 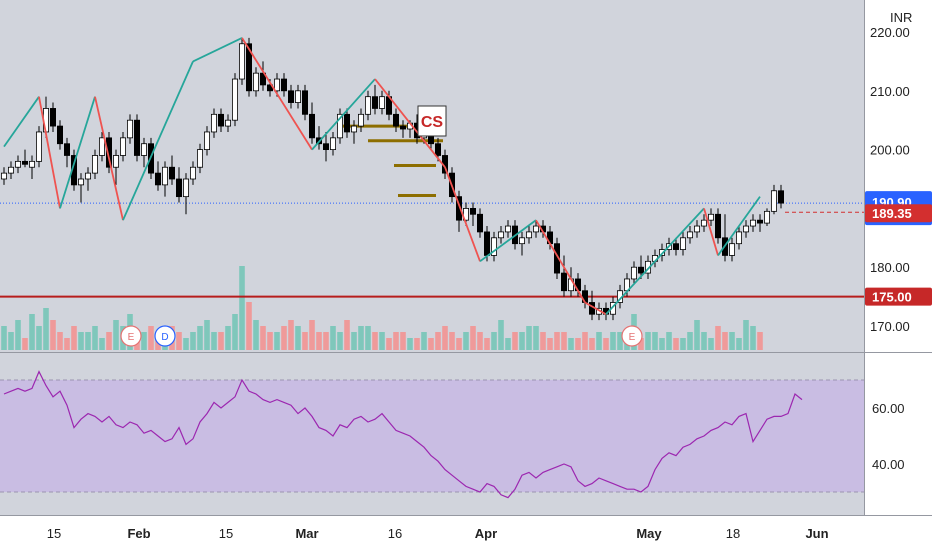 What do you see at coordinates (890, 91) in the screenshot?
I see `price-tick-label: 210.00` at bounding box center [890, 91].